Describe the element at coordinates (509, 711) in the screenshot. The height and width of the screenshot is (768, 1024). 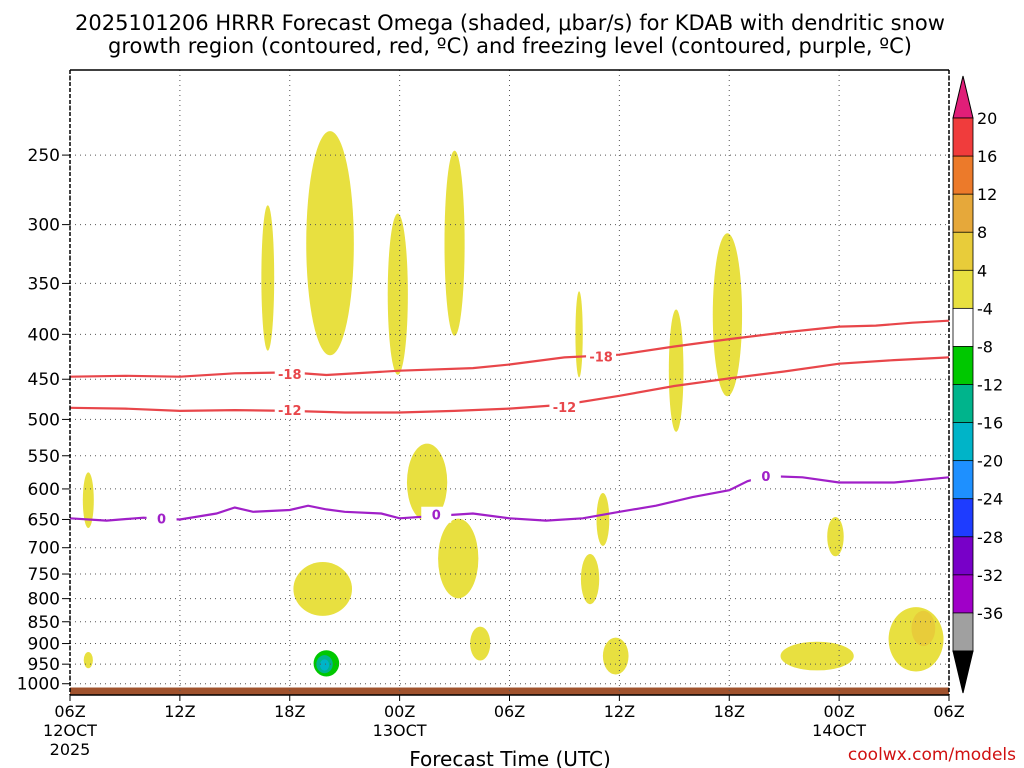
I see `x-tick-label-4: 06Z` at that location.